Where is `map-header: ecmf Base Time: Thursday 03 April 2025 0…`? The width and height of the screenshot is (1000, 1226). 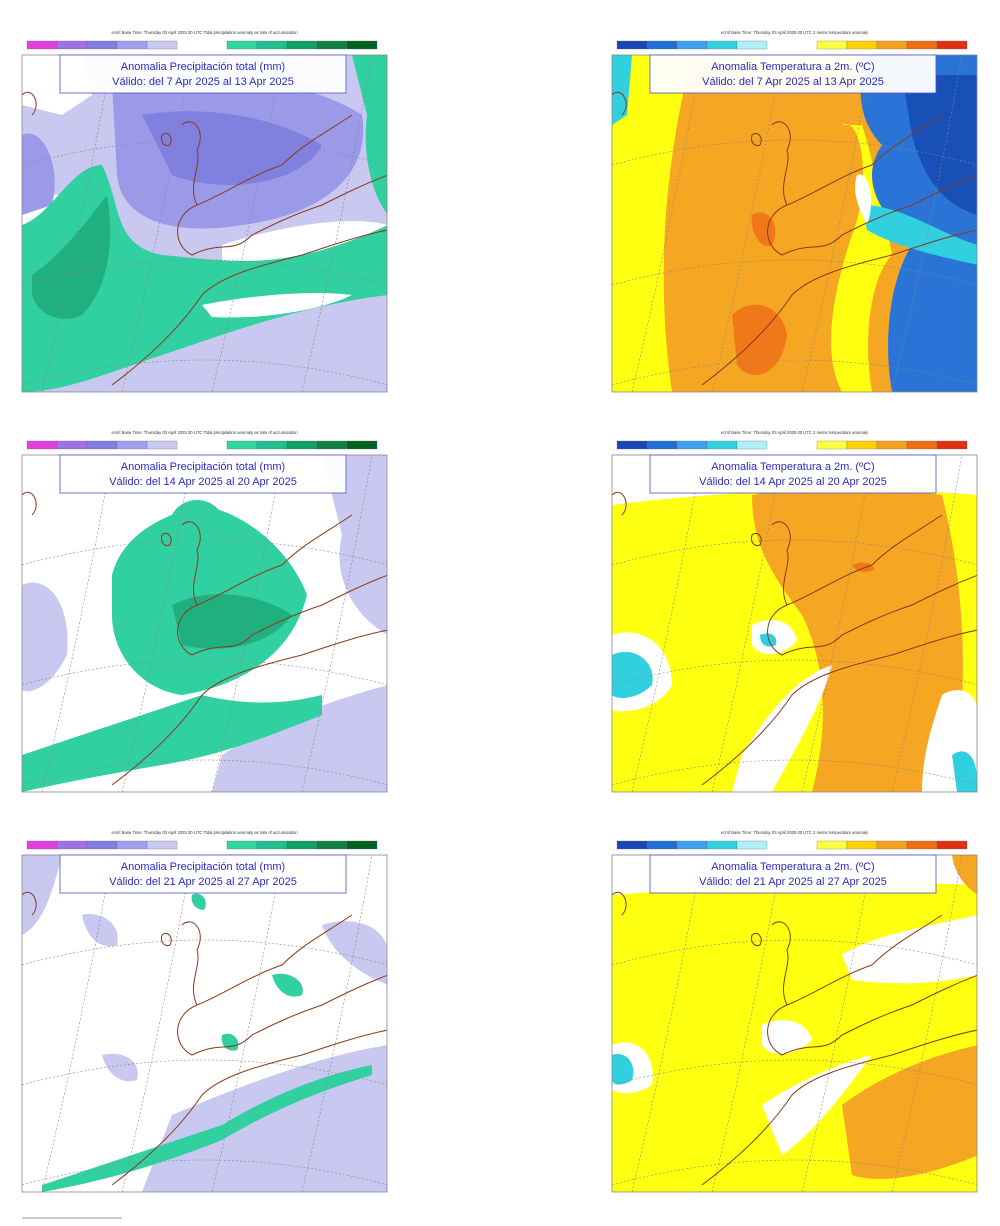
map-header: ecmf Base Time: Thursday 03 April 2025 0… is located at coordinates (795, 432).